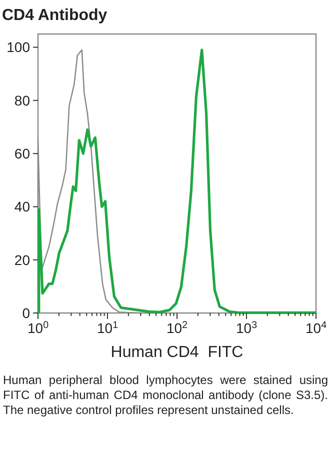  I want to click on x-tick-label: 10$^{3}$, so click(247, 328).